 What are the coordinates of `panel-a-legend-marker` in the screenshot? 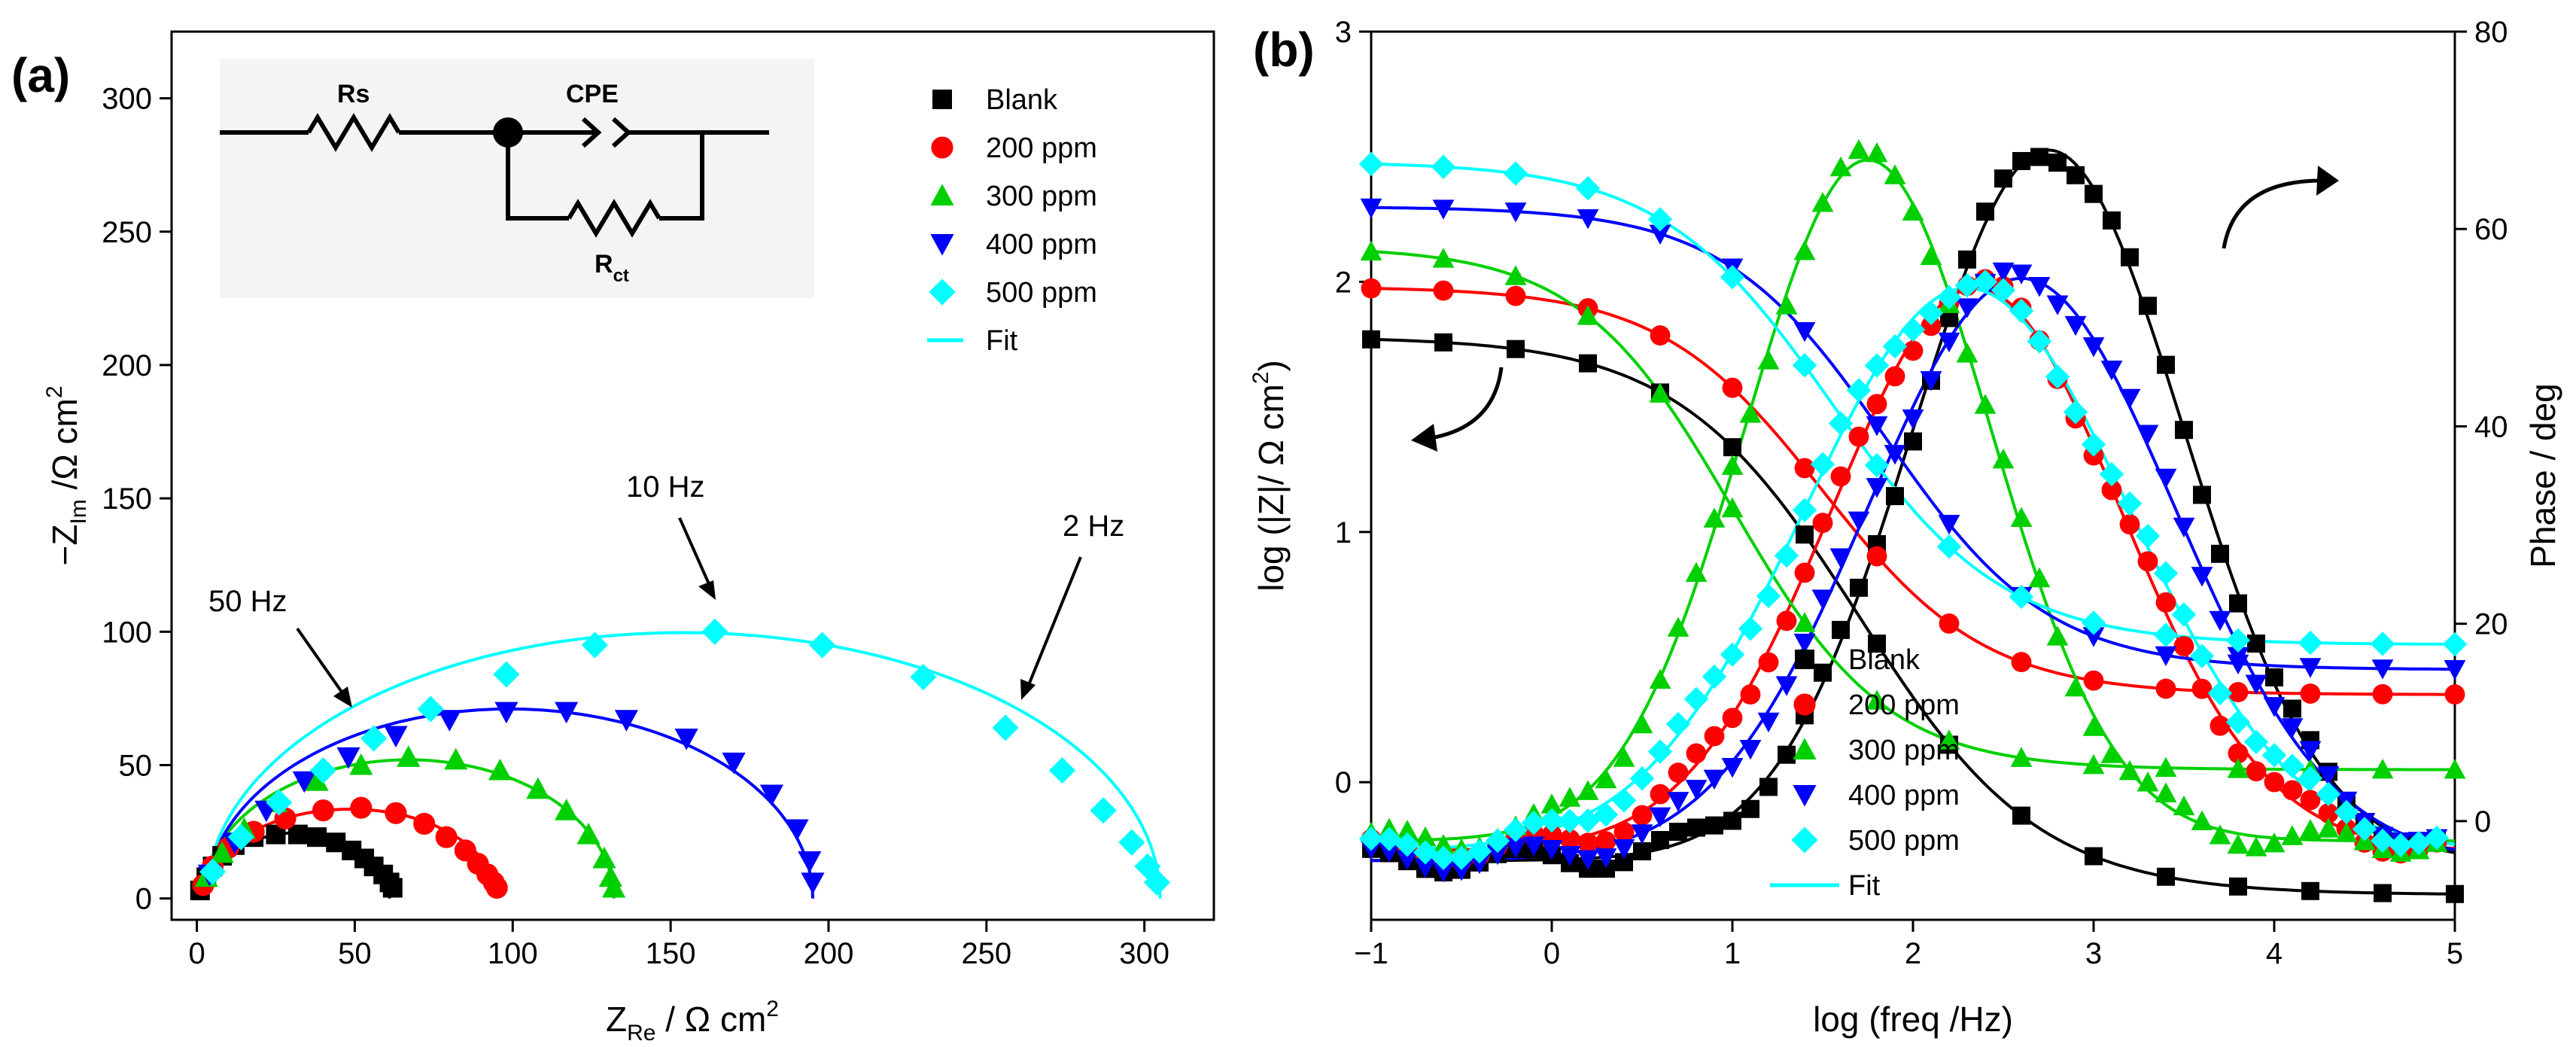 It's located at (942, 194).